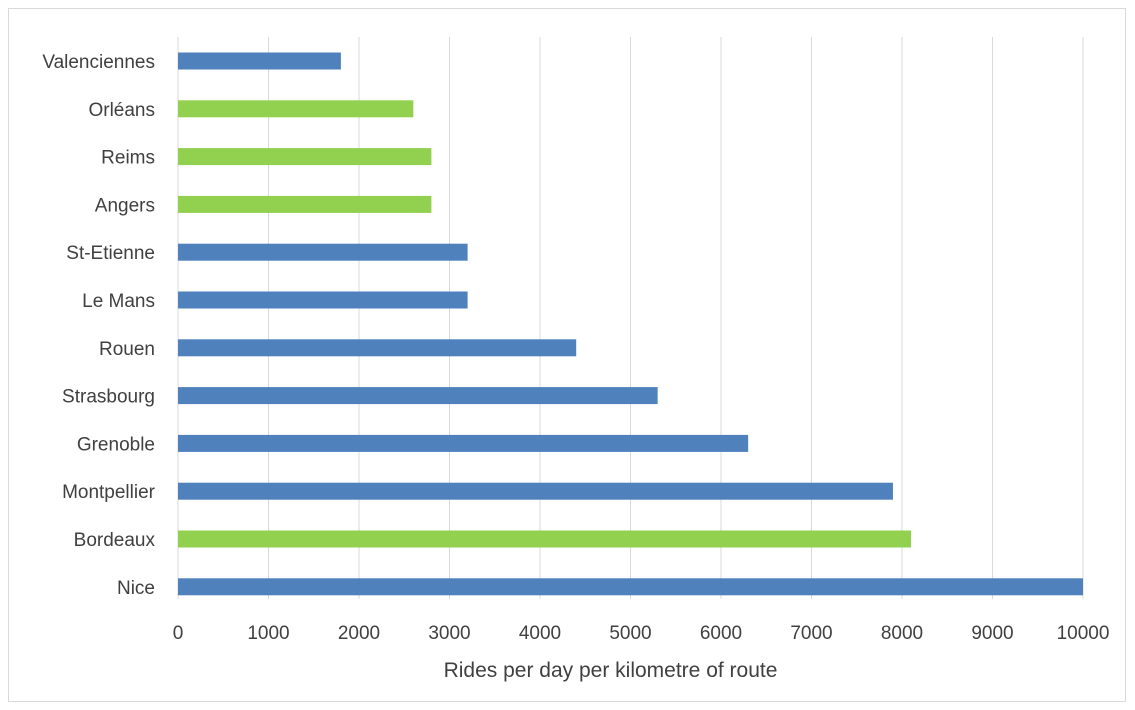  What do you see at coordinates (545, 539) in the screenshot?
I see `bar-bordeaux` at bounding box center [545, 539].